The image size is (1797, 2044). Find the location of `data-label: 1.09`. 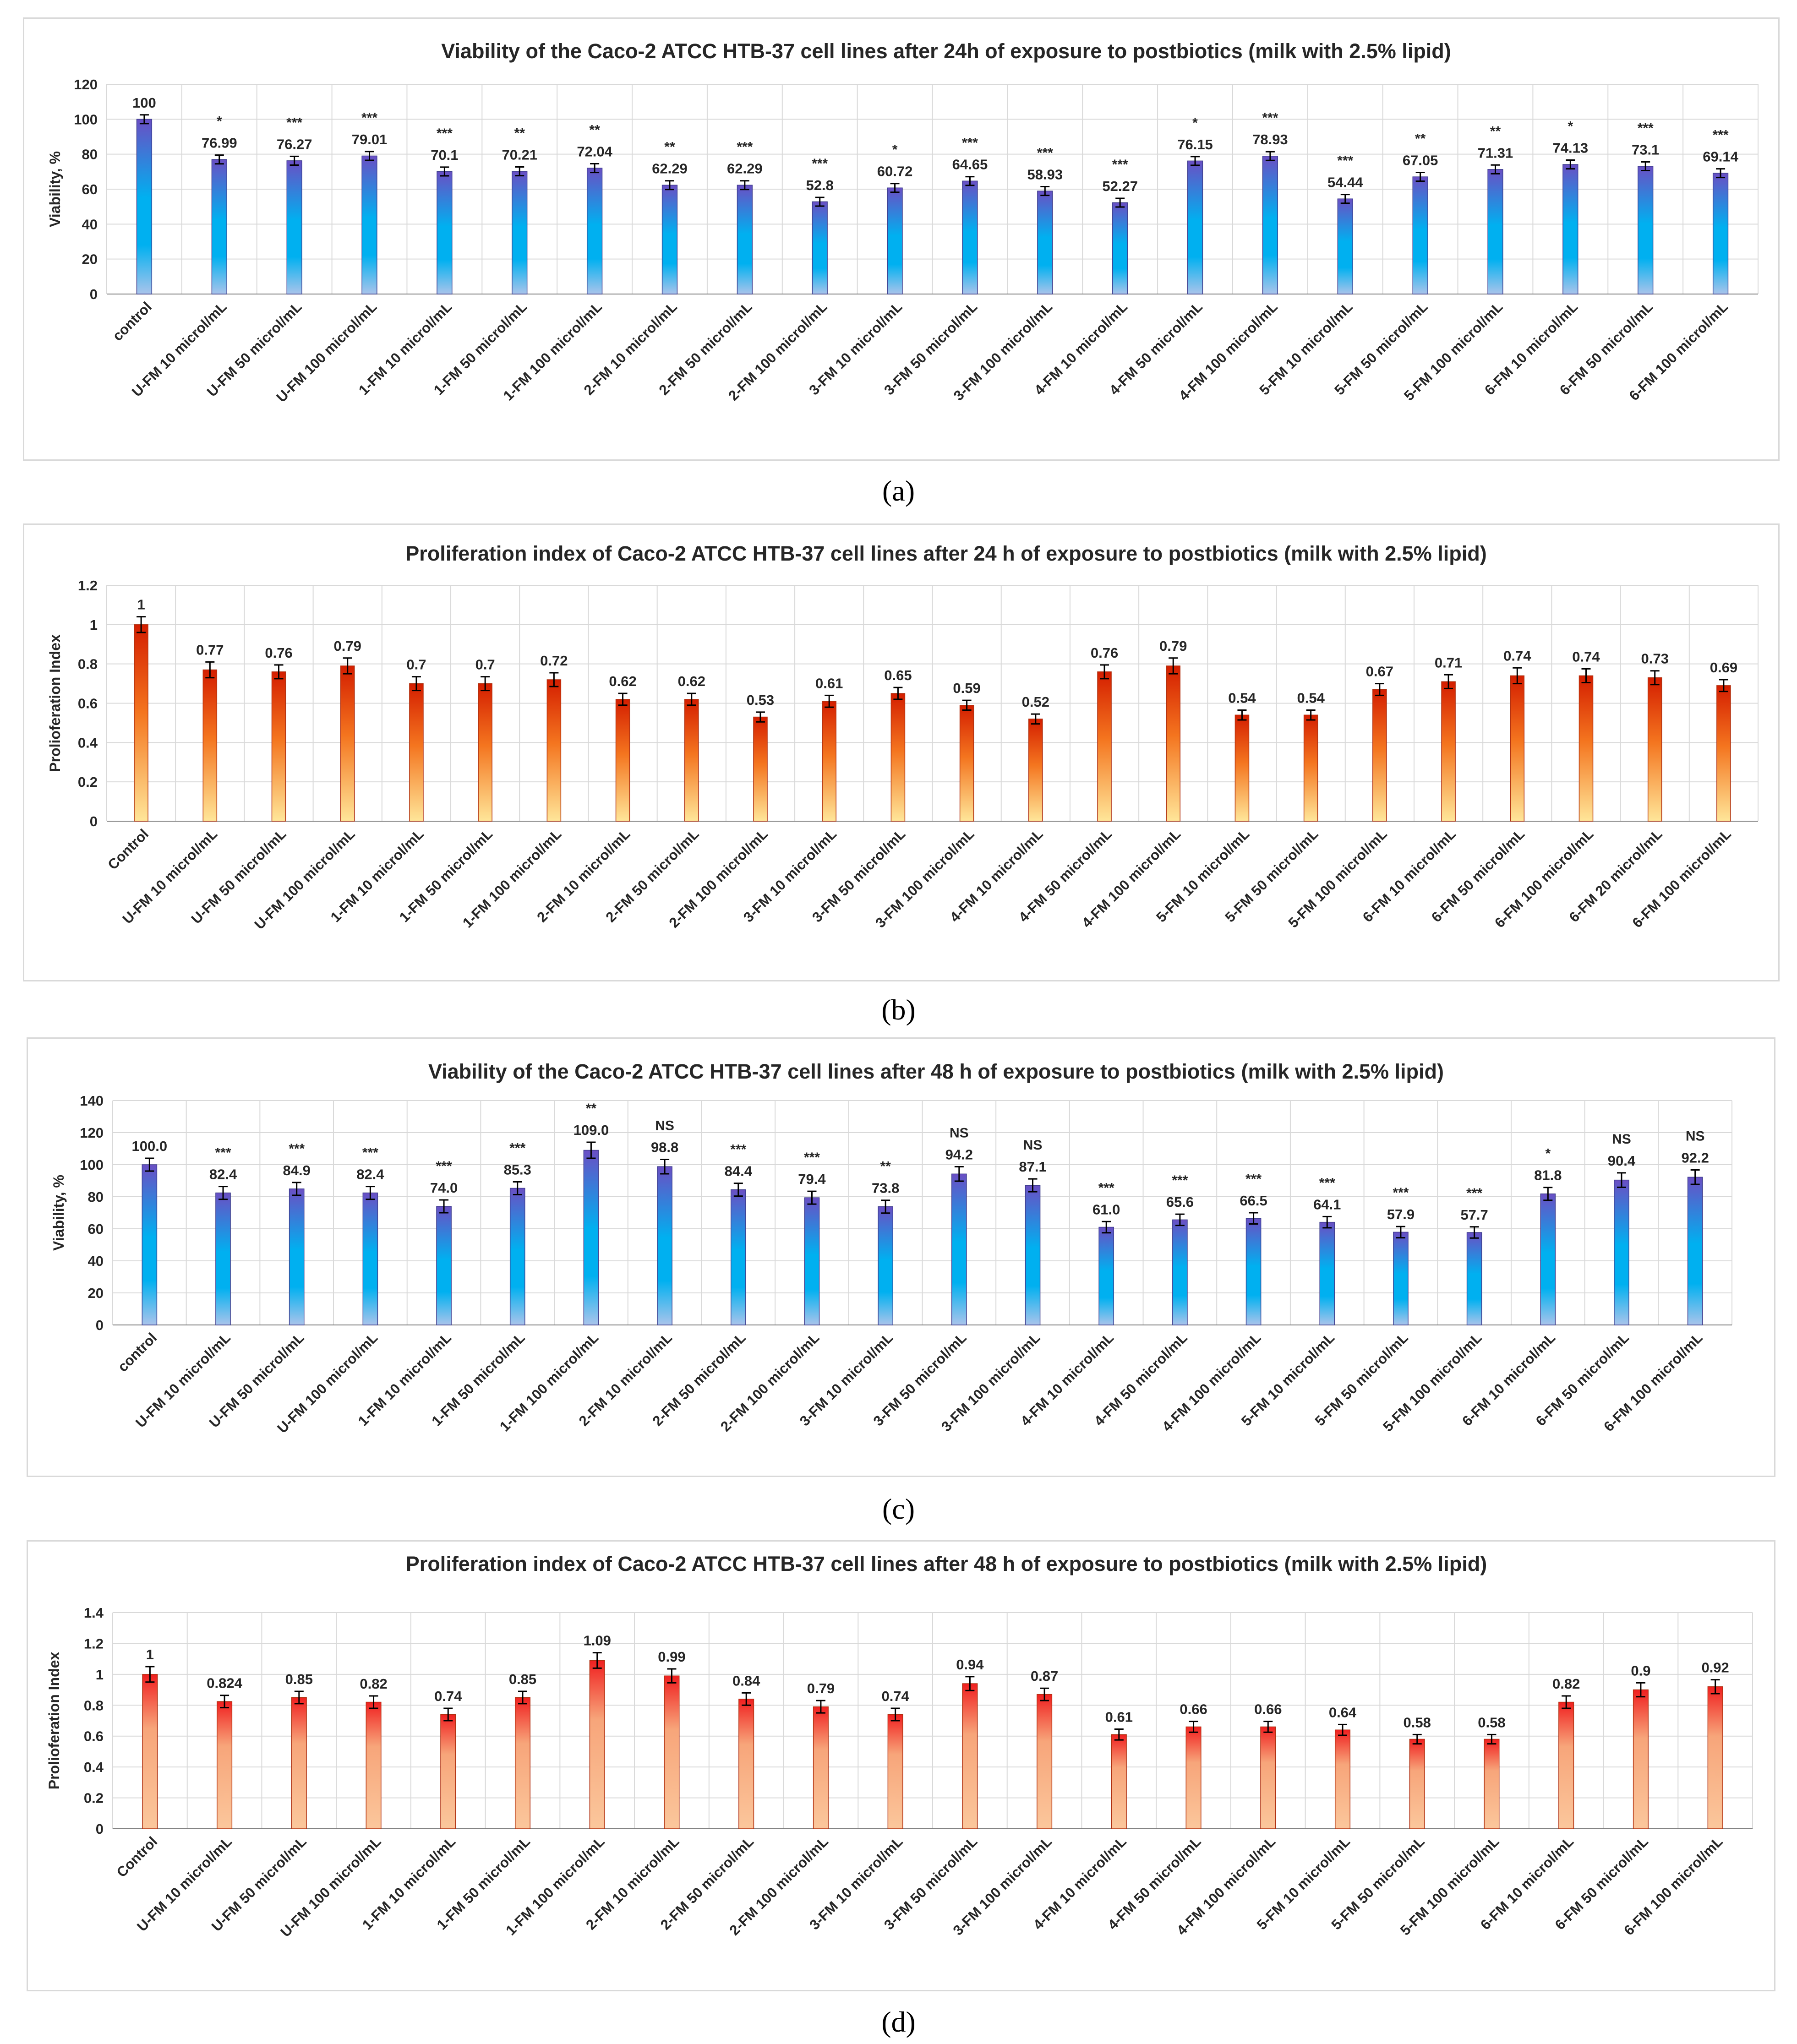

data-label: 1.09 is located at coordinates (597, 1641).